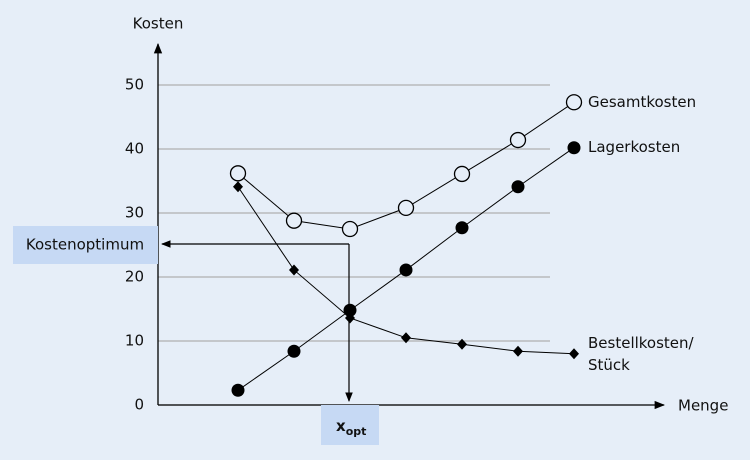 The height and width of the screenshot is (460, 750). Describe the element at coordinates (139, 405) in the screenshot. I see `y-tick-label: 0` at that location.